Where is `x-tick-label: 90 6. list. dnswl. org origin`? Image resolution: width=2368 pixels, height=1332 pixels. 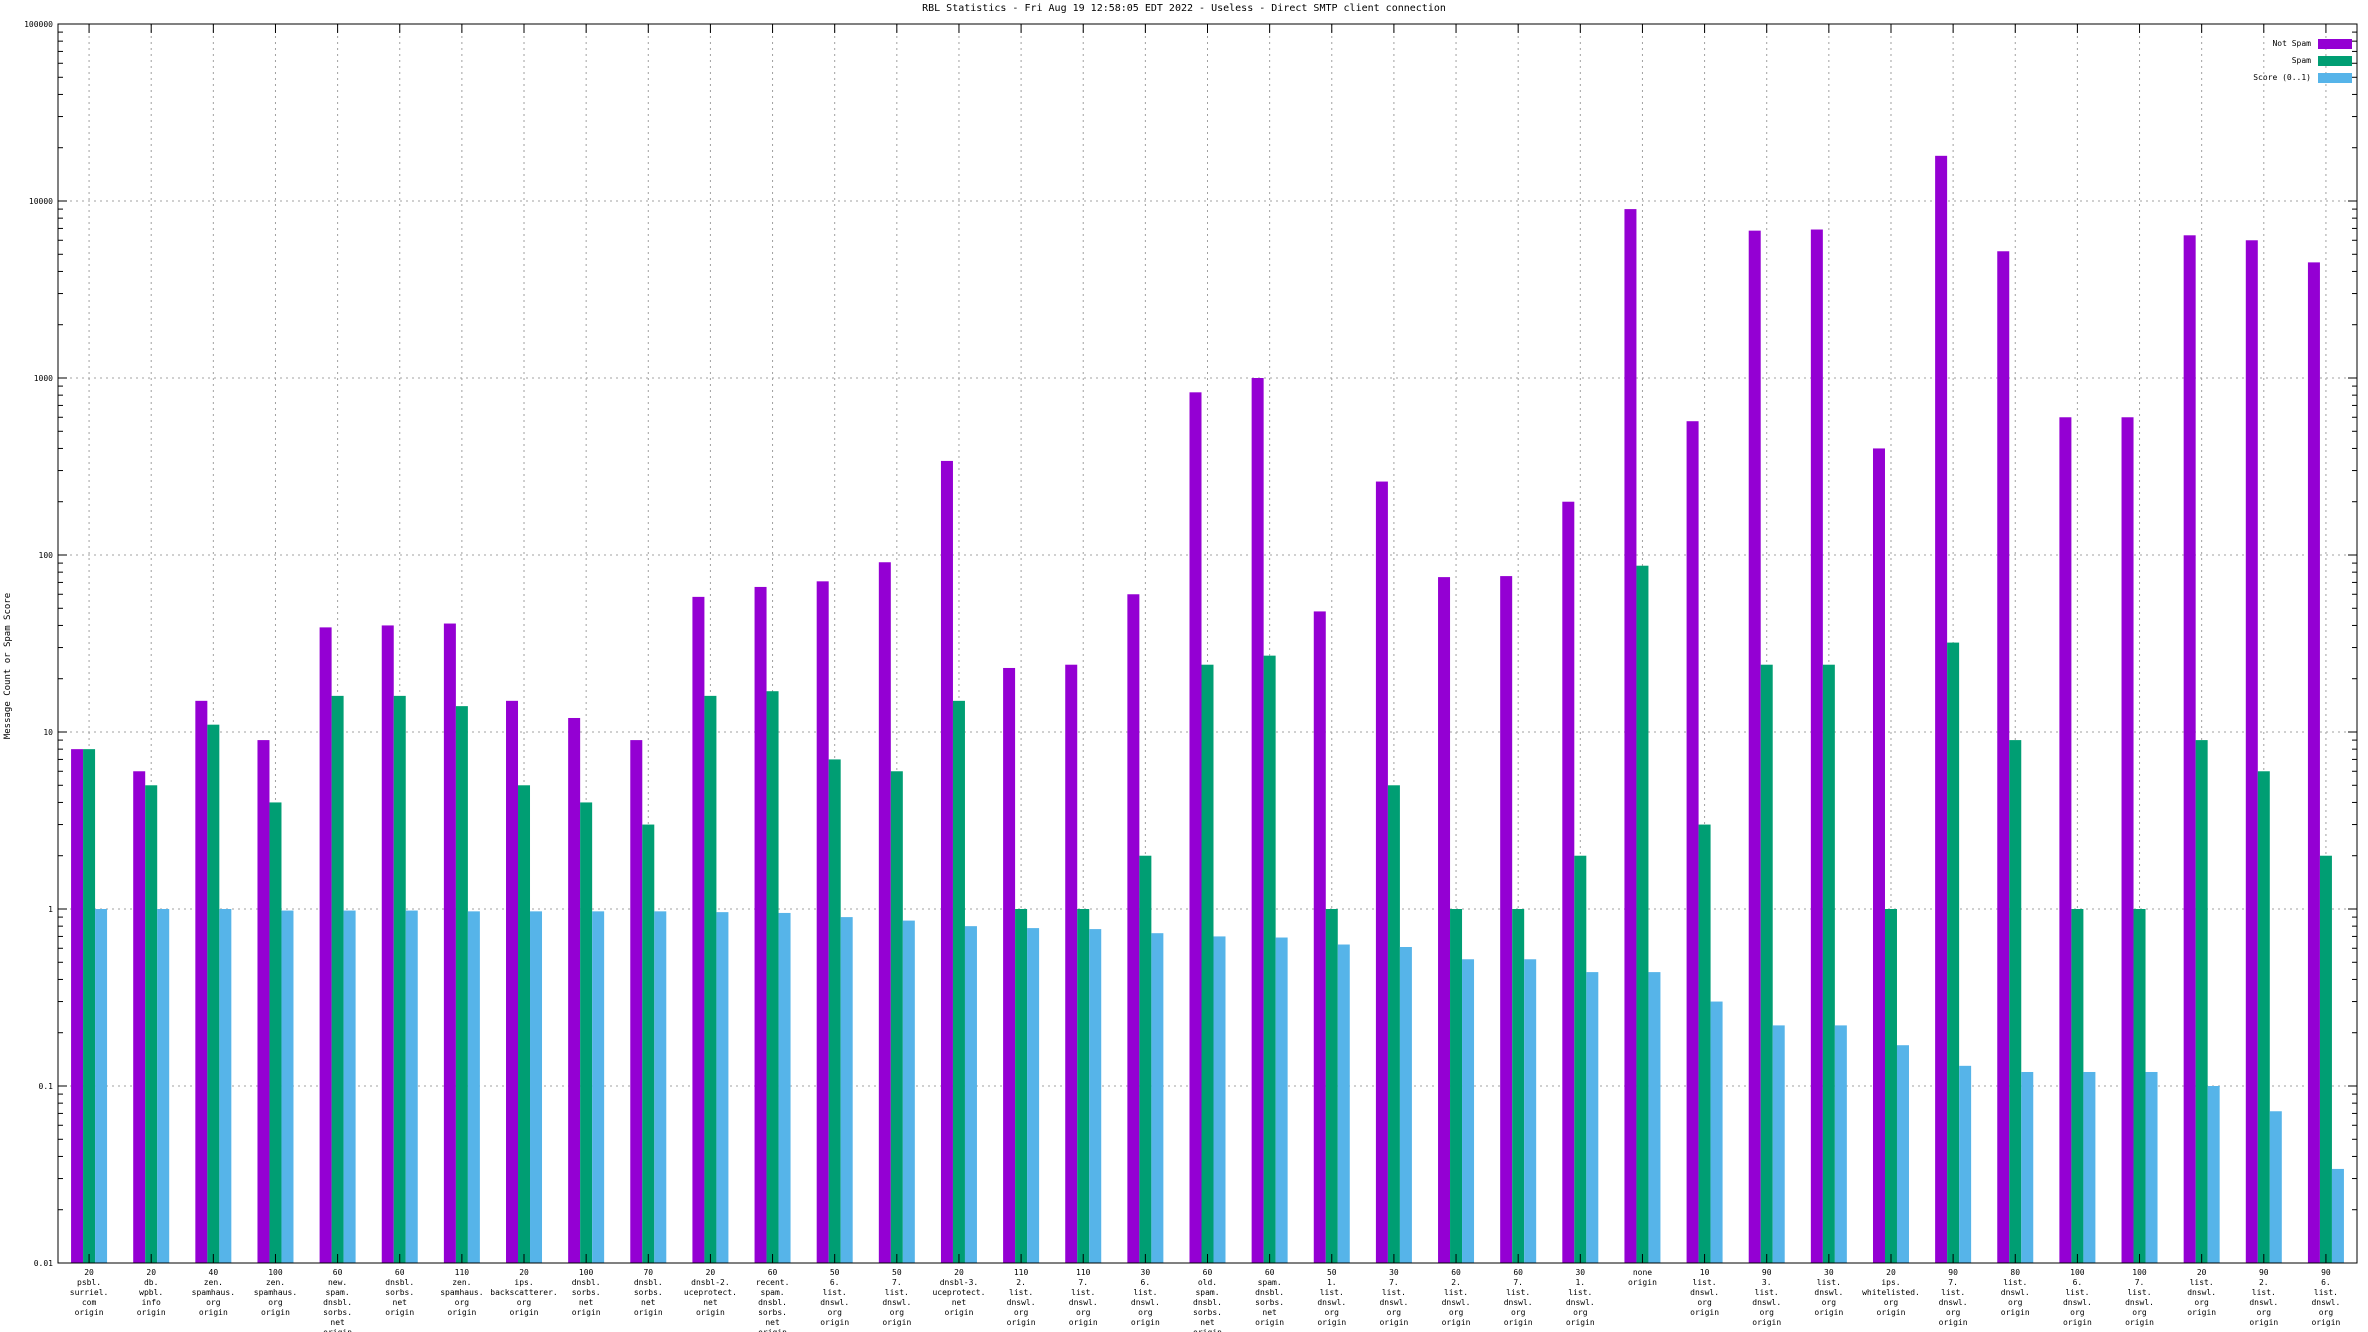
x-tick-label: 90 6. list. dnswl. org origin is located at coordinates (2325, 1297).